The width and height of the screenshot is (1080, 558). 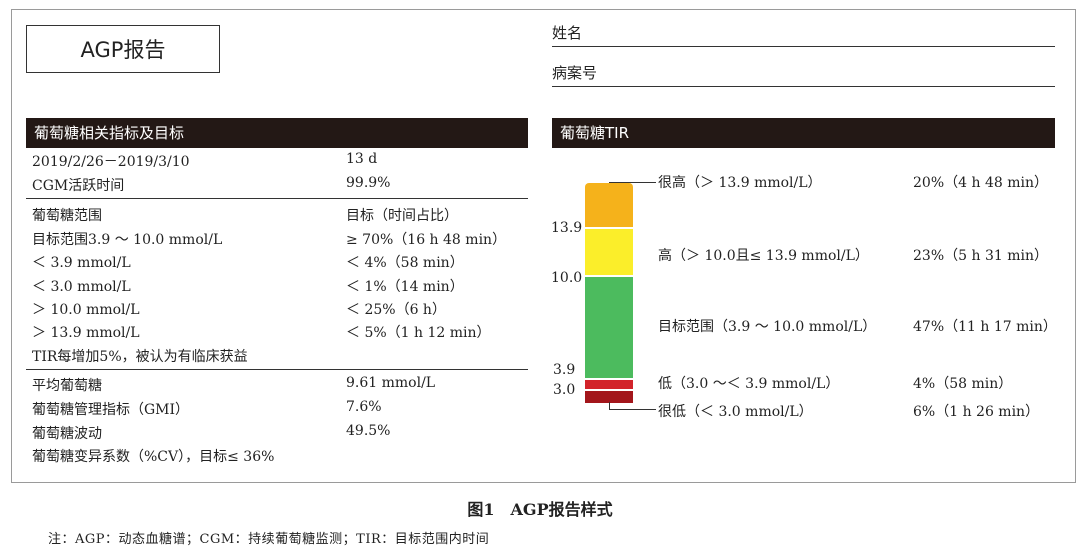 What do you see at coordinates (362, 159) in the screenshot?
I see `period-value: 13 d` at bounding box center [362, 159].